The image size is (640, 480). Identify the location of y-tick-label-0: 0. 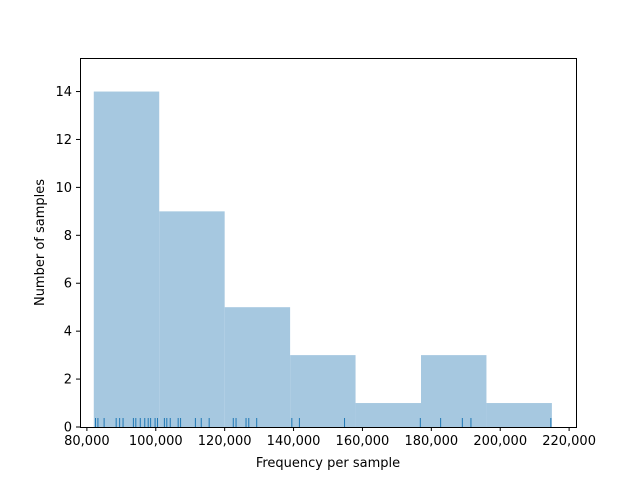
(68, 428).